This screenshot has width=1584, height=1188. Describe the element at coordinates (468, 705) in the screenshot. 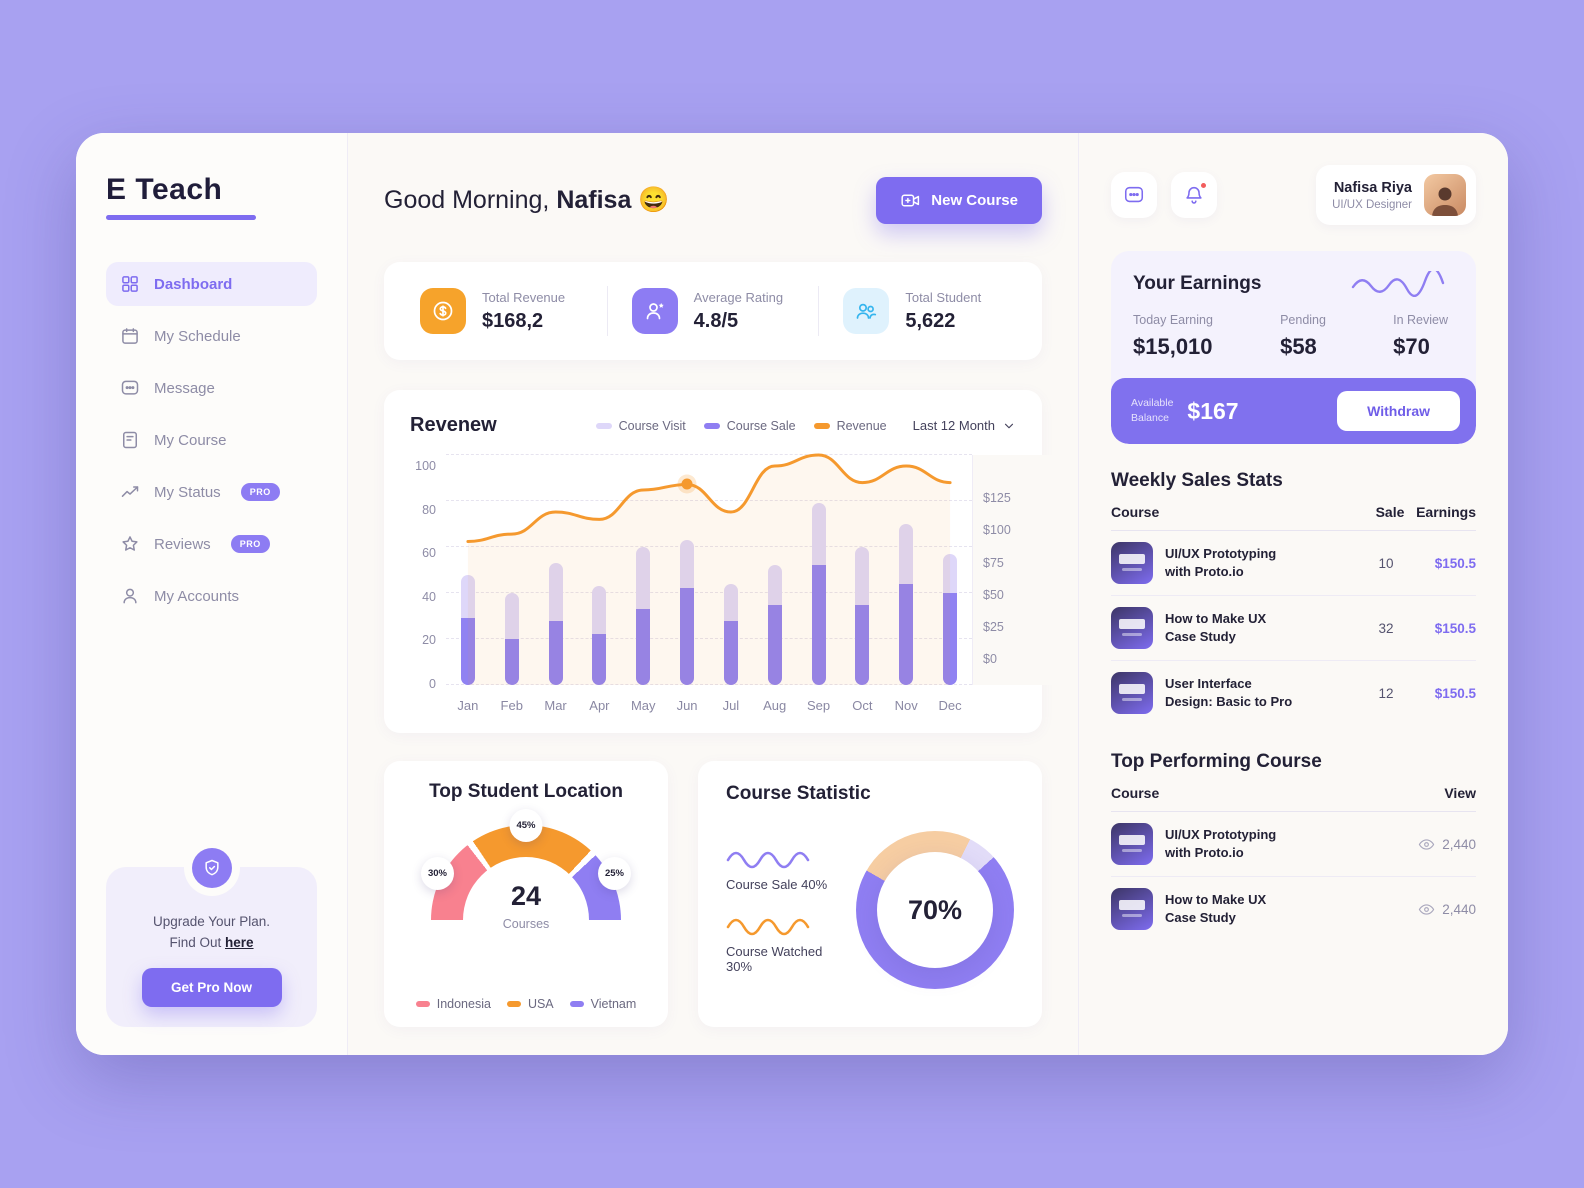

I see `x-tick: Jan` at that location.